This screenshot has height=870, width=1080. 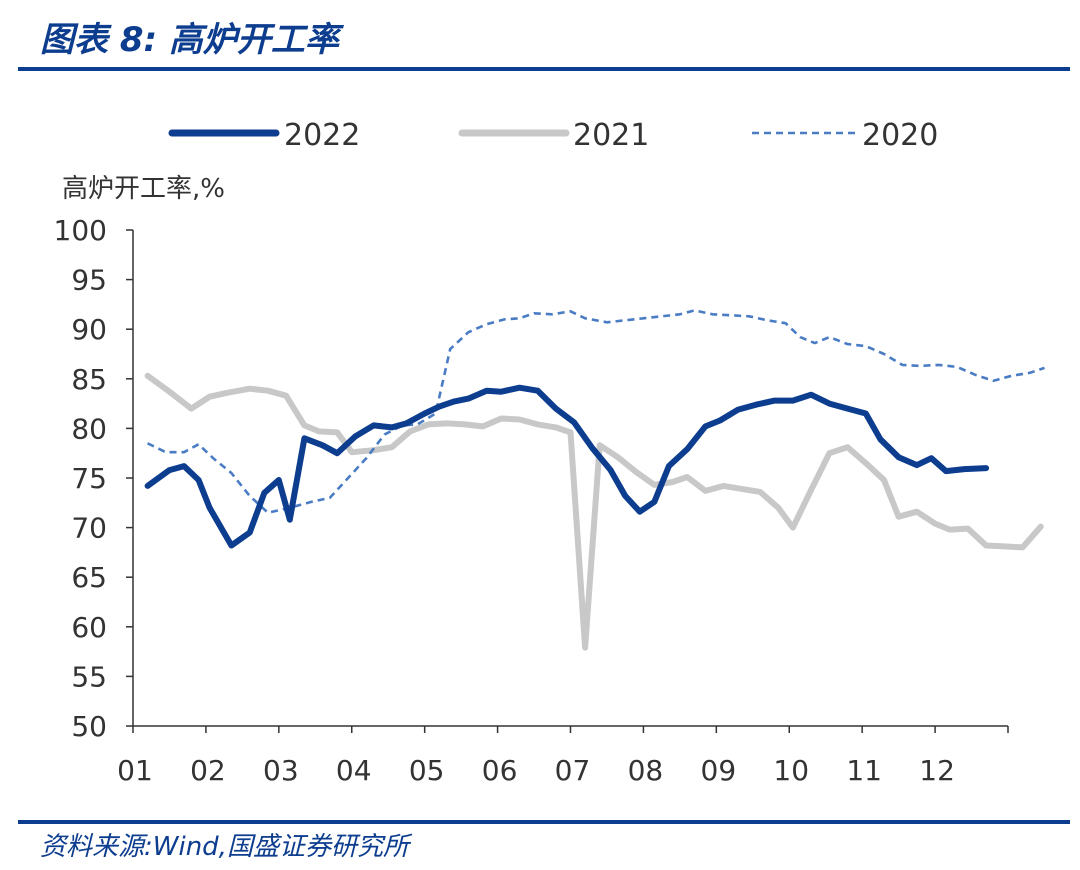 I want to click on x-tick-label: 10, so click(x=791, y=770).